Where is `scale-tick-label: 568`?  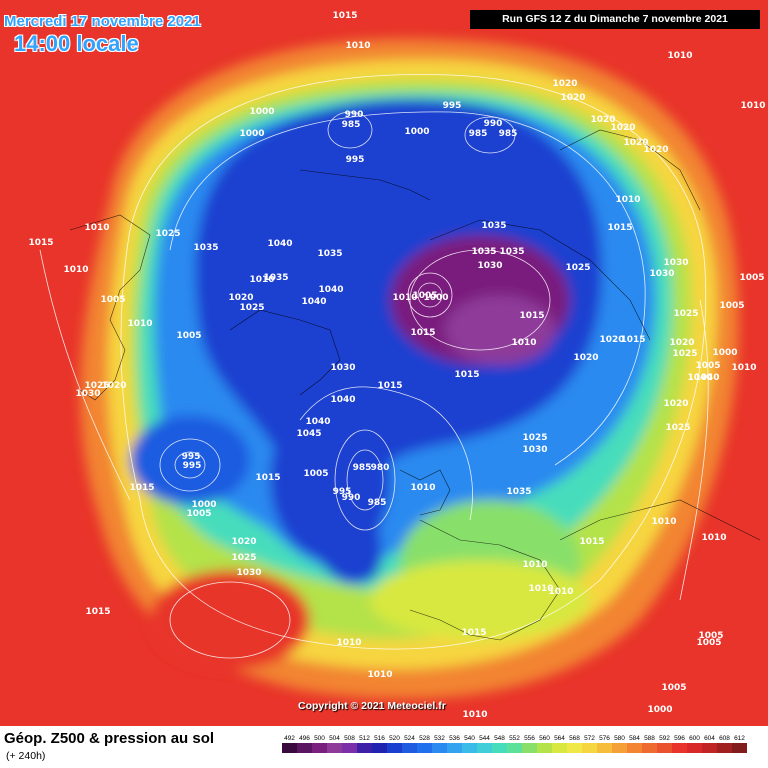
scale-tick-label: 568 is located at coordinates (574, 738).